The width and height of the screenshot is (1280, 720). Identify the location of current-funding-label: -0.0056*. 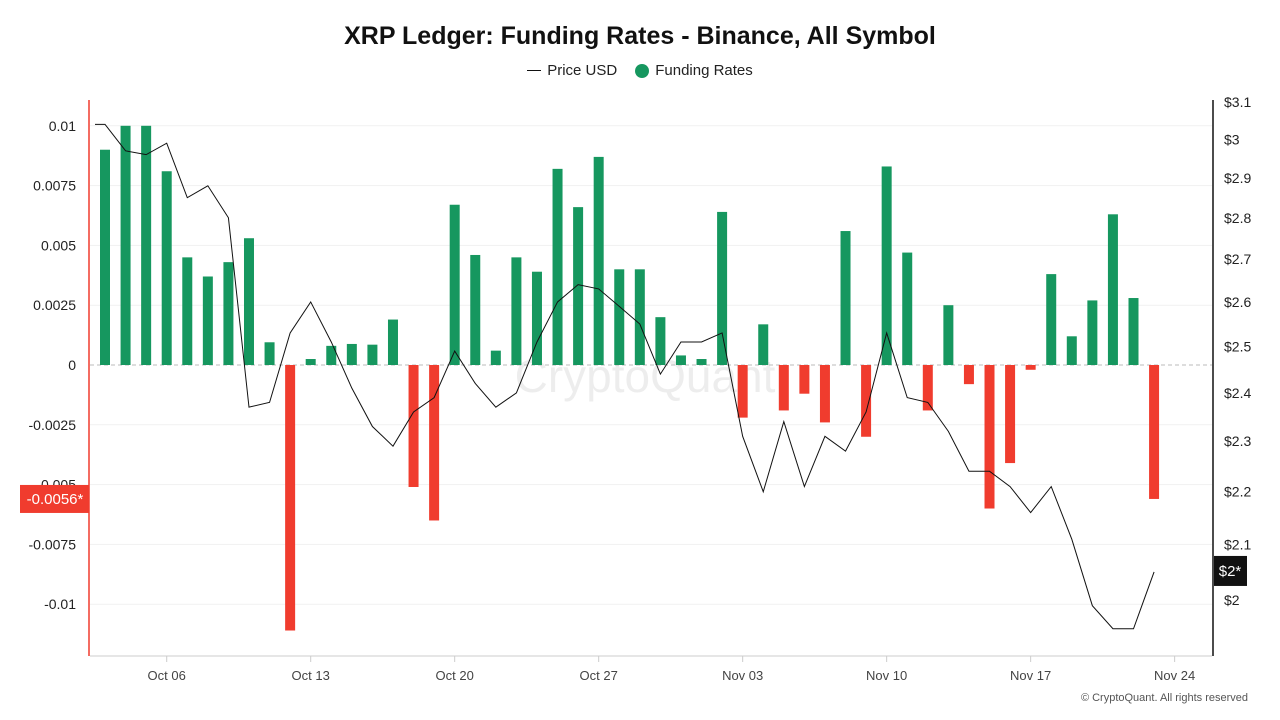
(55, 499).